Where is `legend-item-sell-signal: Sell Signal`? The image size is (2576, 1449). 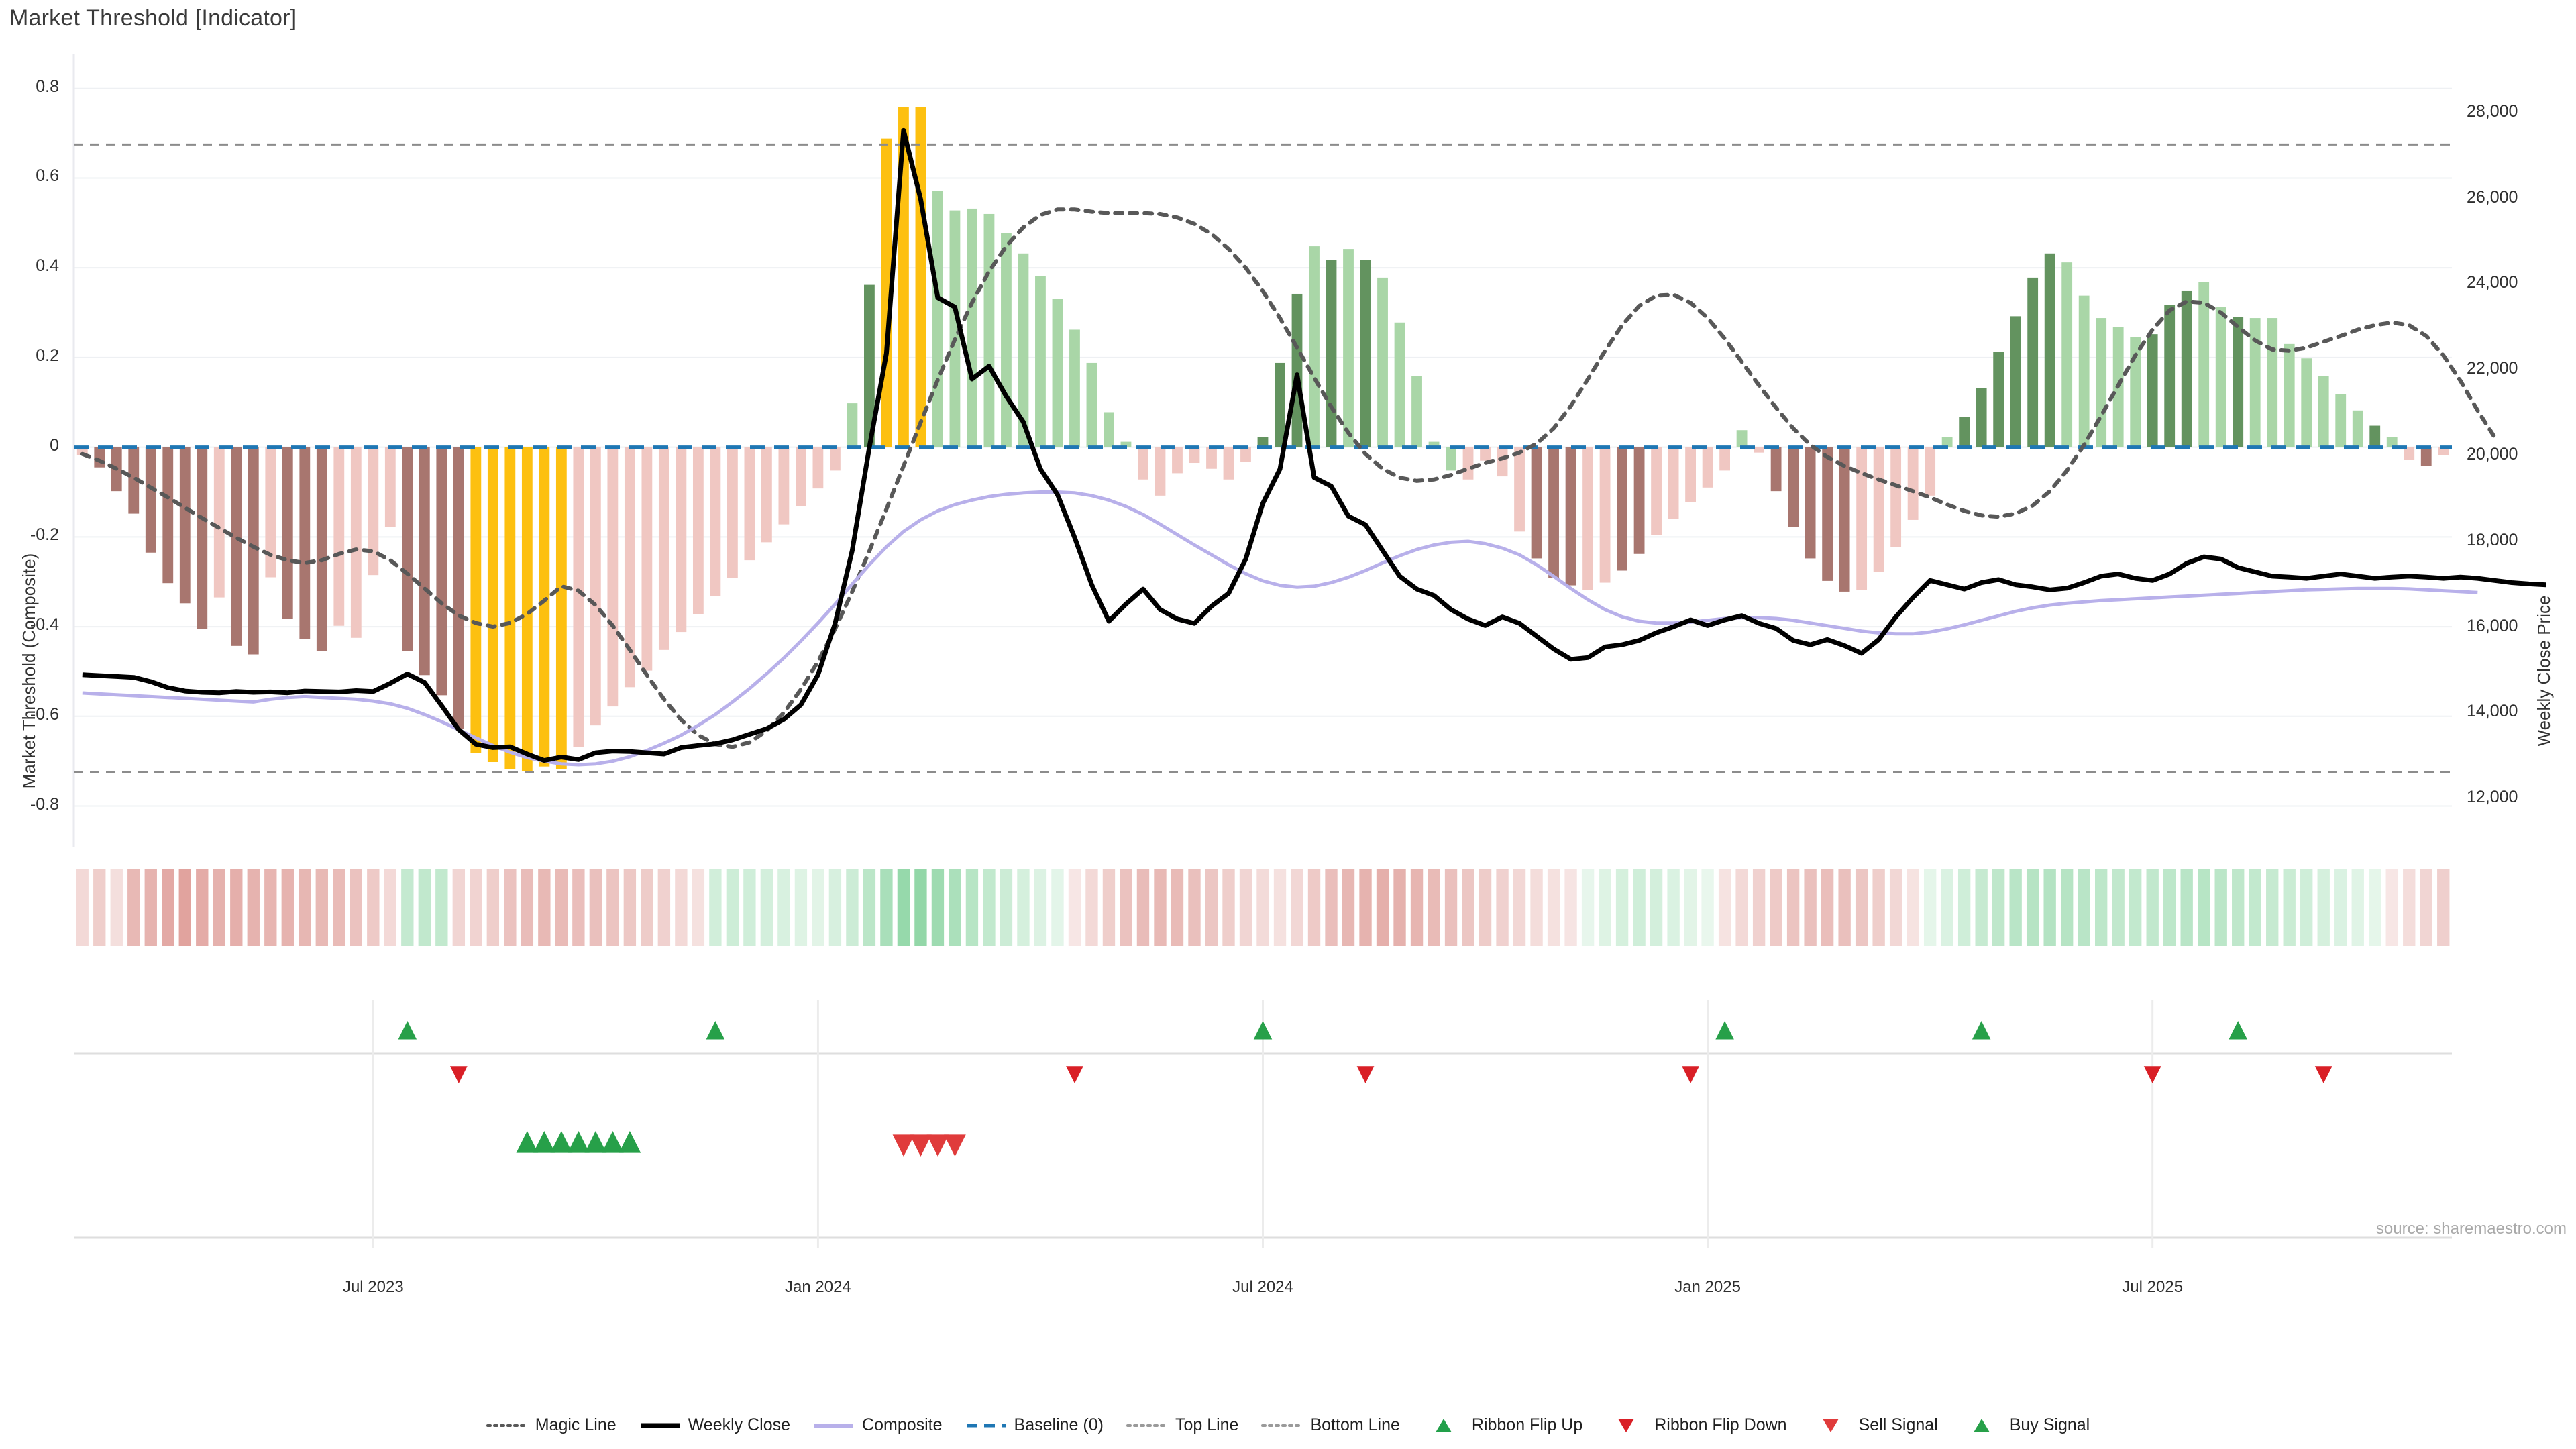 legend-item-sell-signal: Sell Signal is located at coordinates (1874, 1425).